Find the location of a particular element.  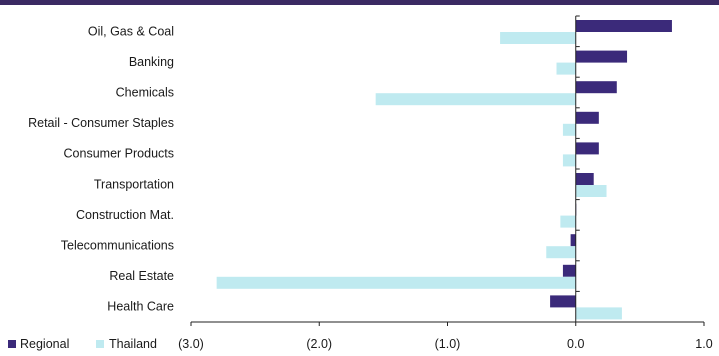

bar-thailand-construction-mat is located at coordinates (568, 221).